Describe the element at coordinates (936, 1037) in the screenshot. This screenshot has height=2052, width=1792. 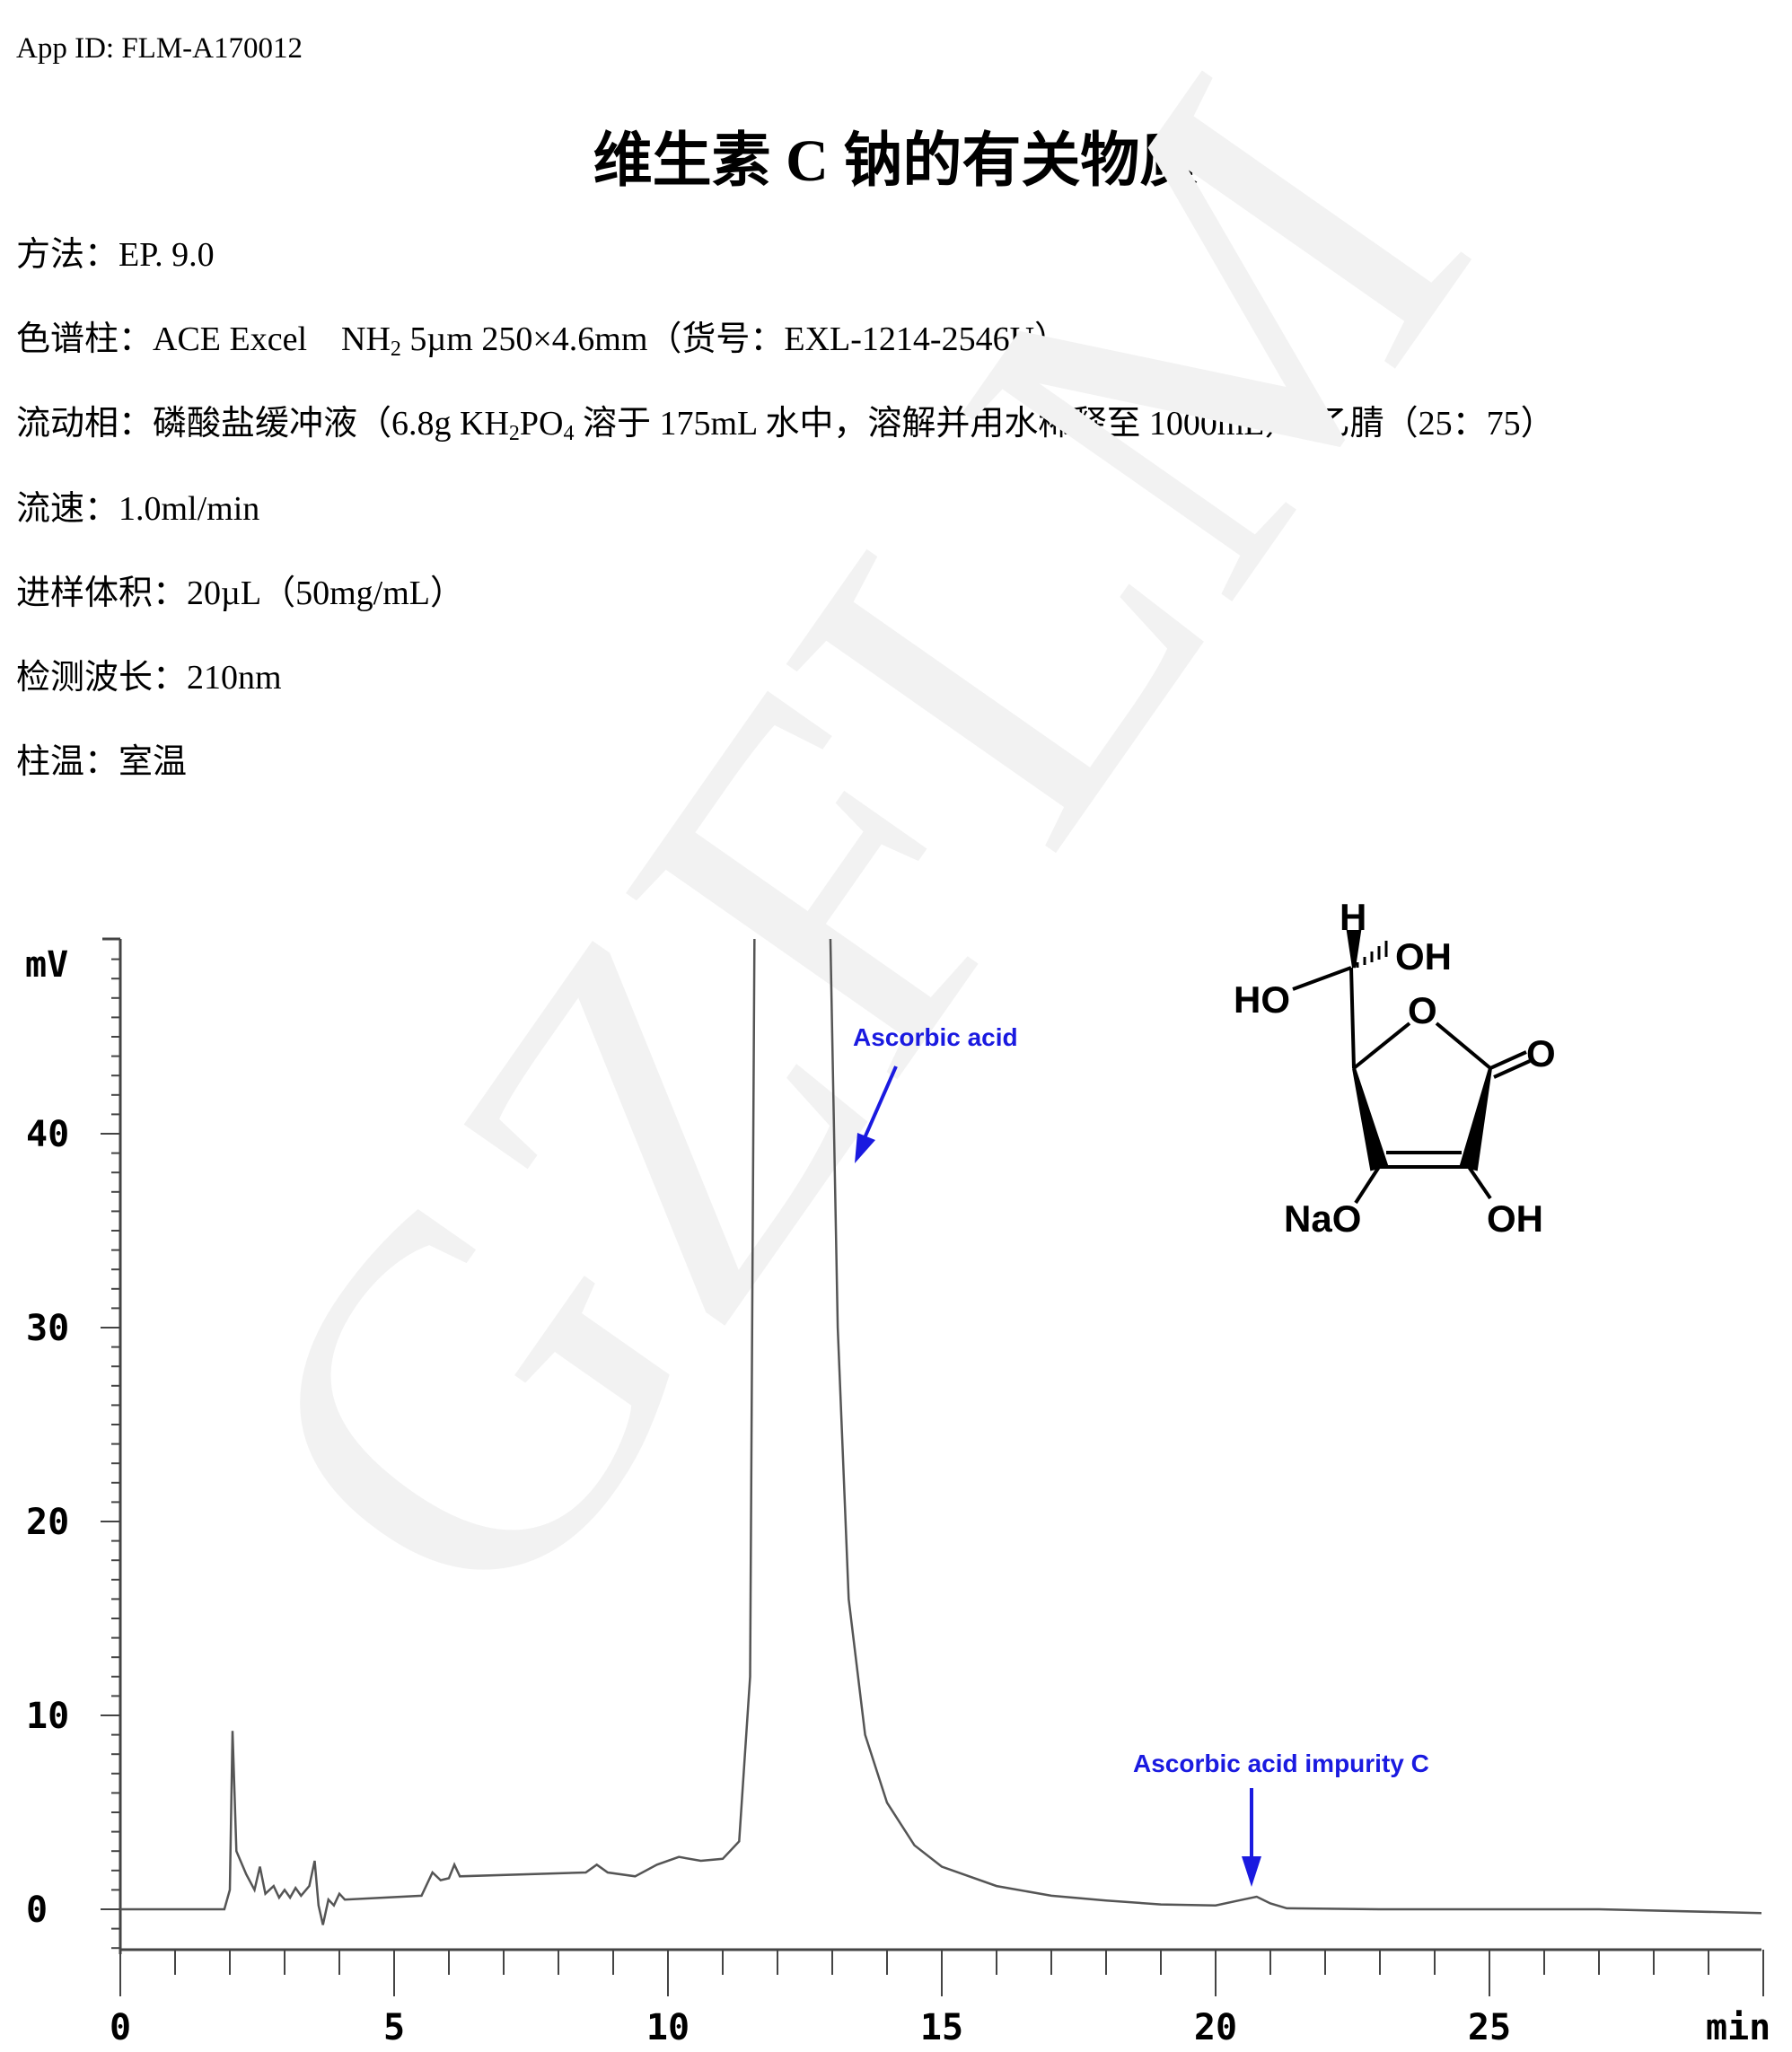
I see `annotation-ascorbic-acid: Ascorbic acid` at that location.